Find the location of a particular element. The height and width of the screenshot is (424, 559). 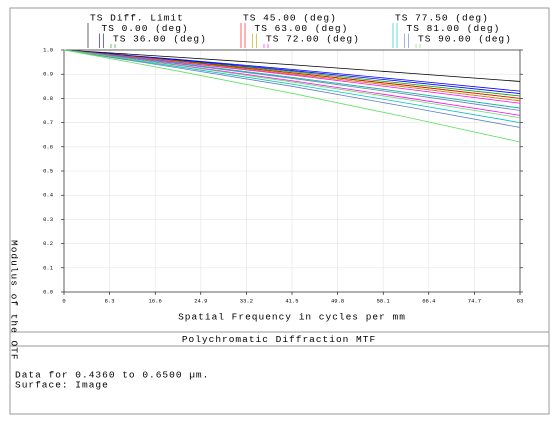

note: Data for 0.4360 to 0.6500 µm. is located at coordinates (112, 375).